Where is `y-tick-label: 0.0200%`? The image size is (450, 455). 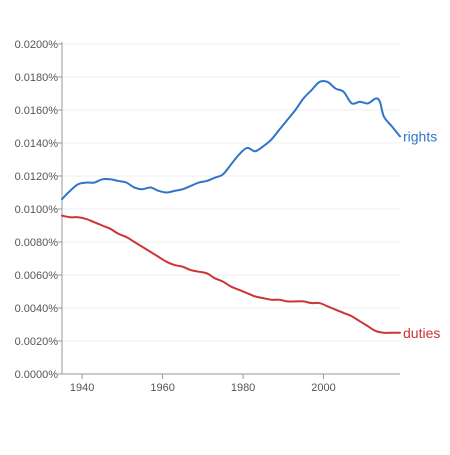 y-tick-label: 0.0200% is located at coordinates (37, 45).